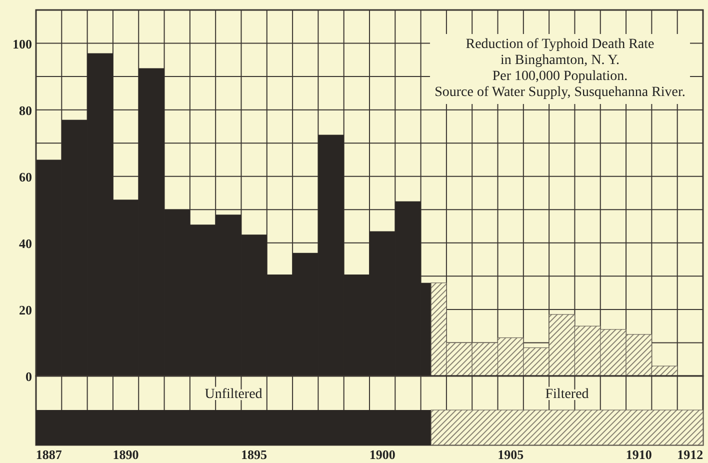  Describe the element at coordinates (254, 454) in the screenshot. I see `x-tick-label: 1895` at that location.